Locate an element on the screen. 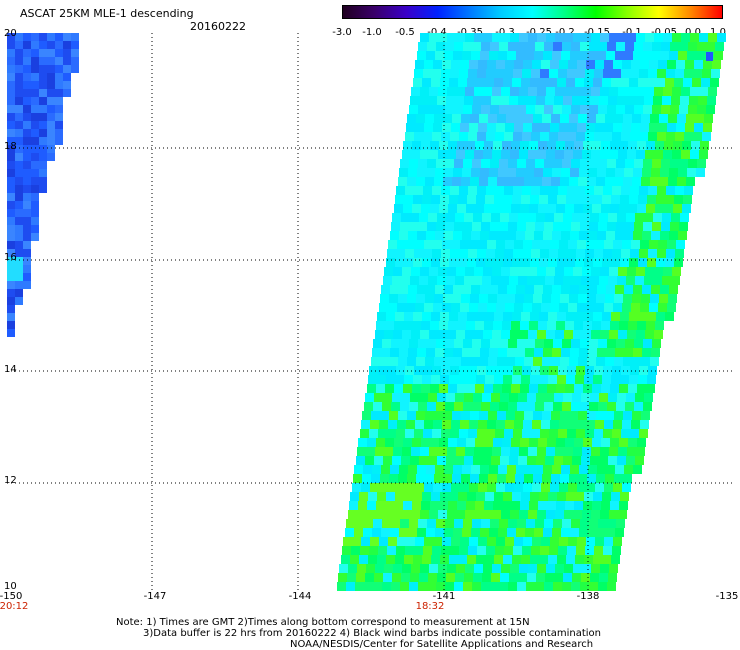  lon-label-135: -135 is located at coordinates (727, 596).